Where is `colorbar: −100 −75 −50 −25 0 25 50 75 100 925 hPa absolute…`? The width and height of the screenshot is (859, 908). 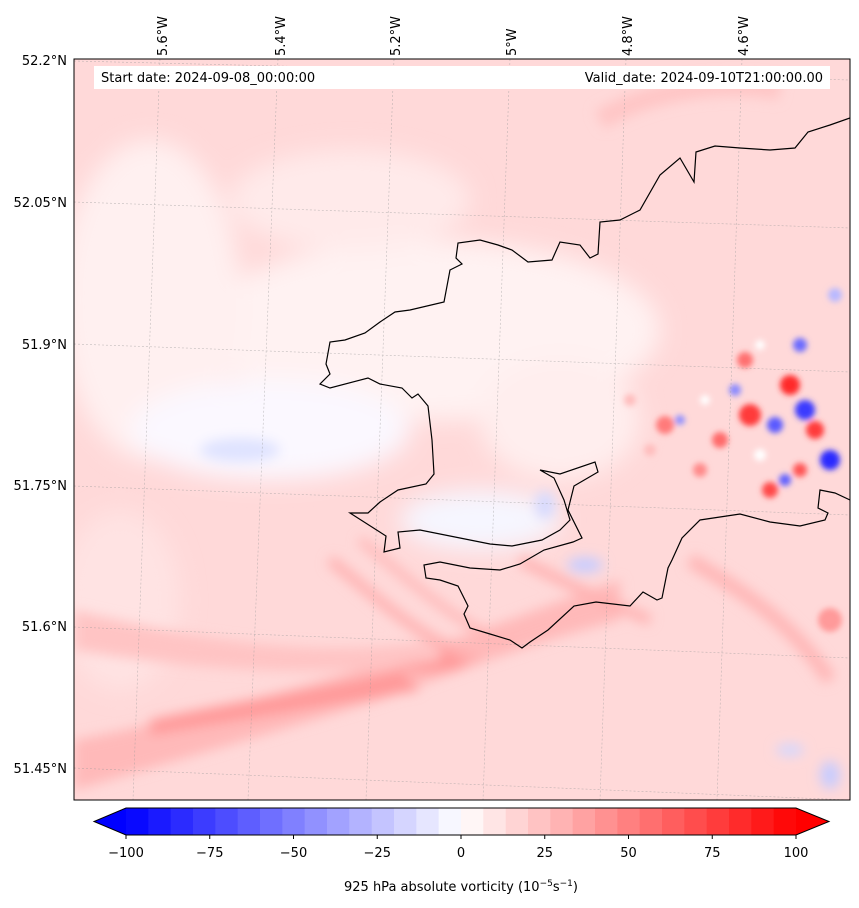 colorbar: −100 −75 −50 −25 0 25 50 75 100 925 hPa absolute… is located at coordinates (461, 851).